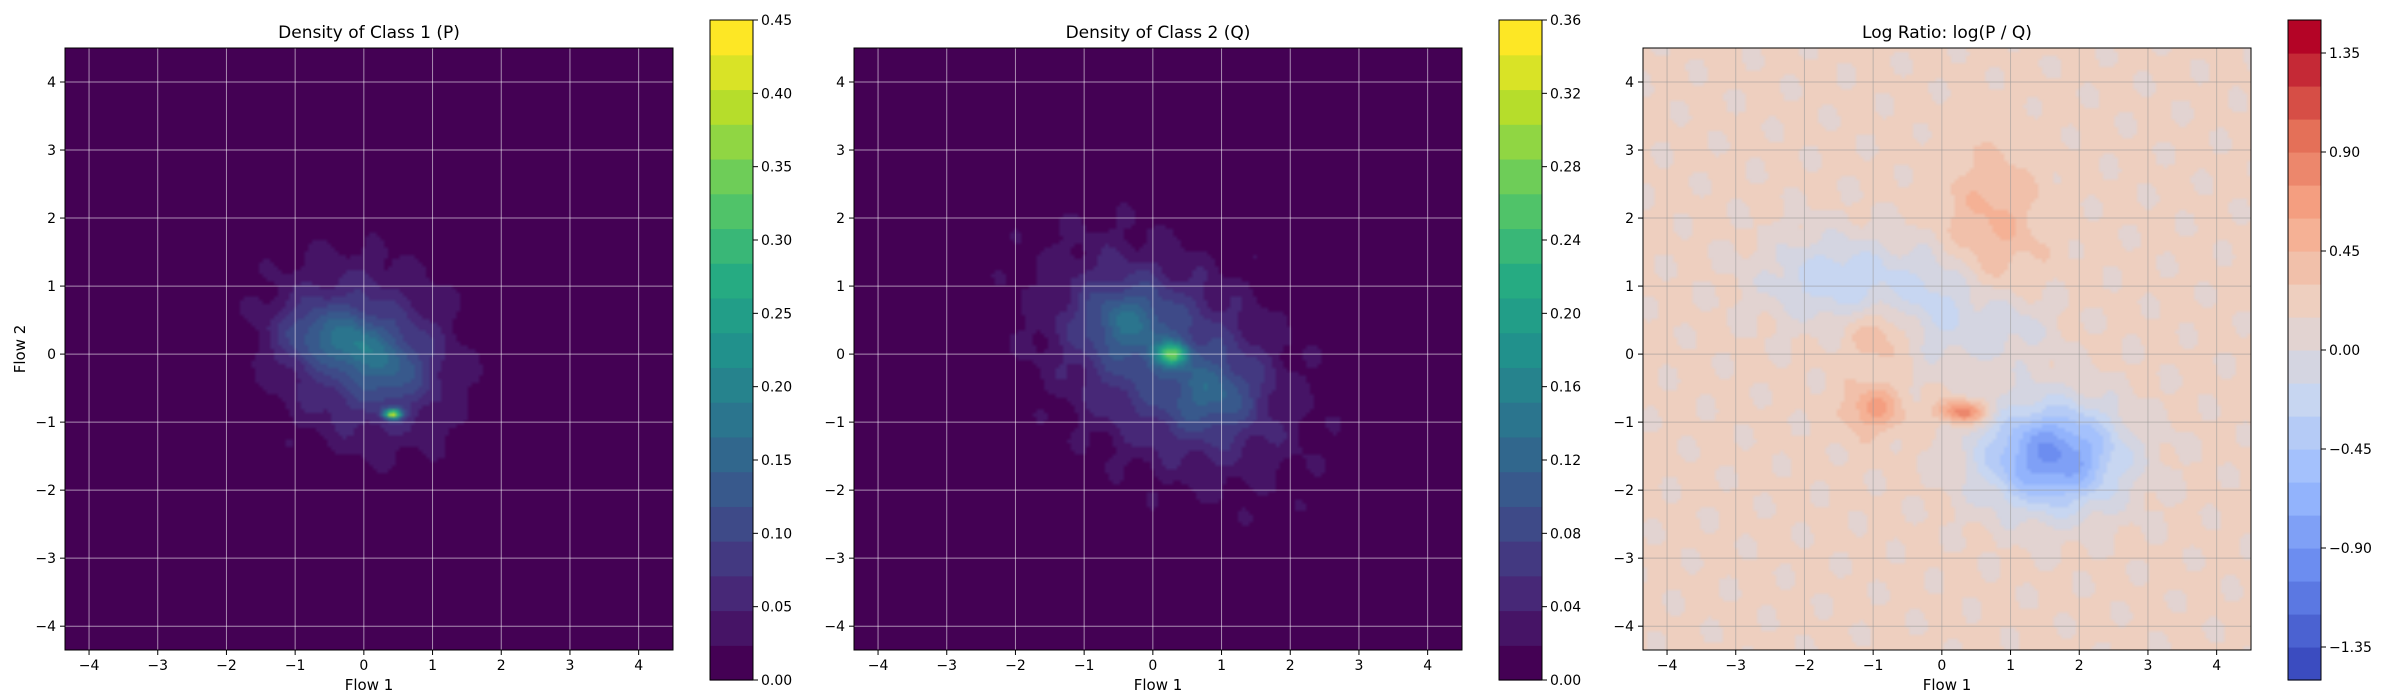 This screenshot has height=700, width=2400. What do you see at coordinates (776, 388) in the screenshot?
I see `colorbar-tick-label: 0.20` at bounding box center [776, 388].